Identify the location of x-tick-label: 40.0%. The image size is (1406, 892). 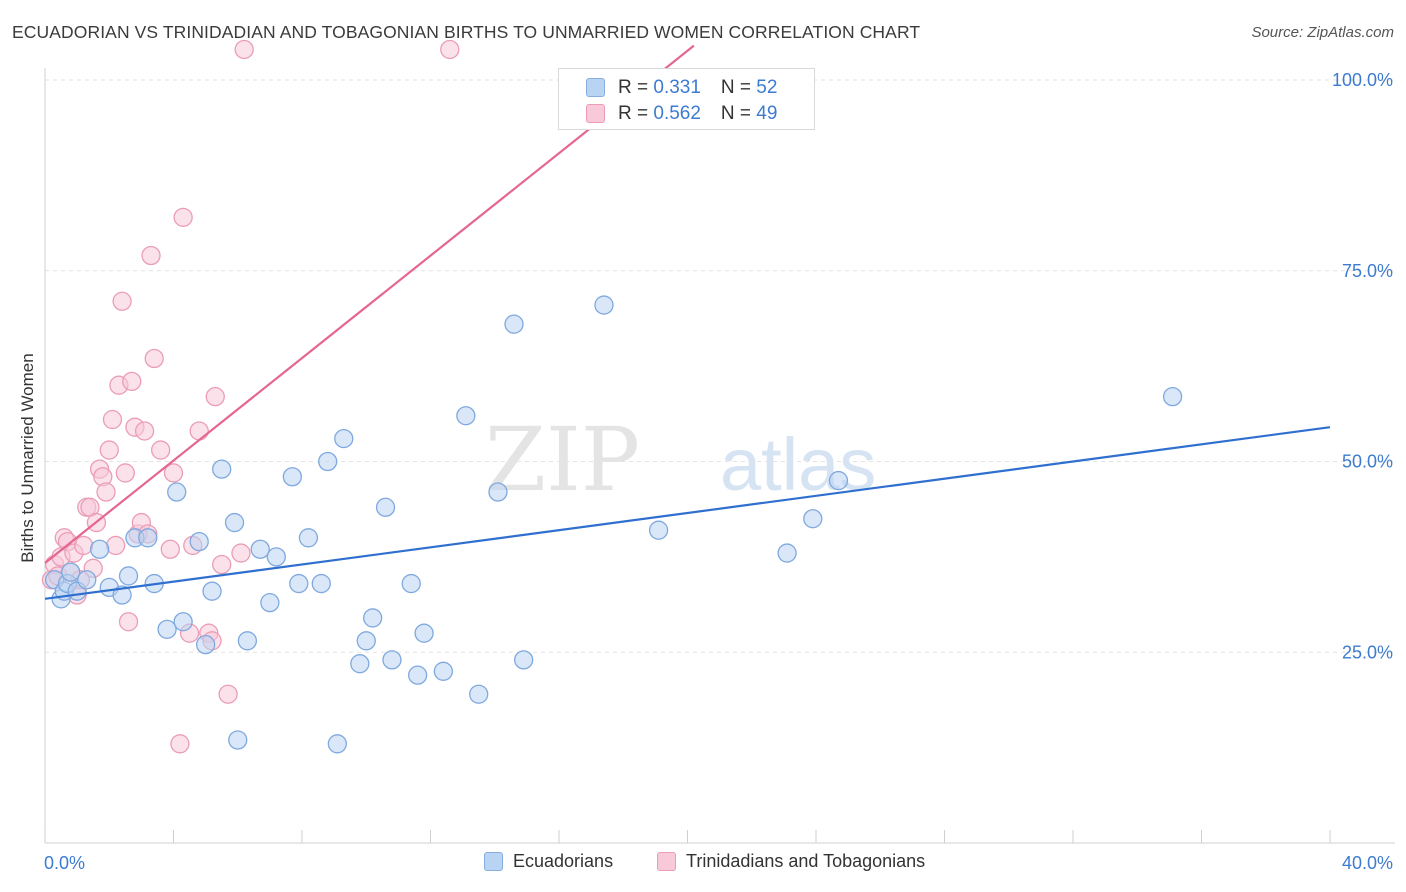
(1367, 863).